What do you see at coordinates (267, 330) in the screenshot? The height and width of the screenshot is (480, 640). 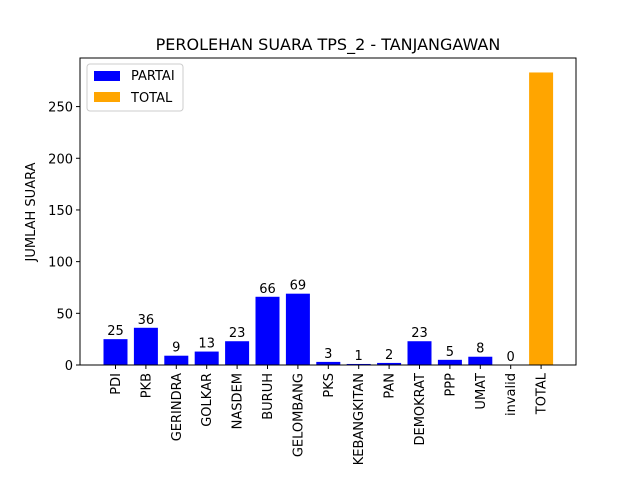 I see `bar-buruh` at bounding box center [267, 330].